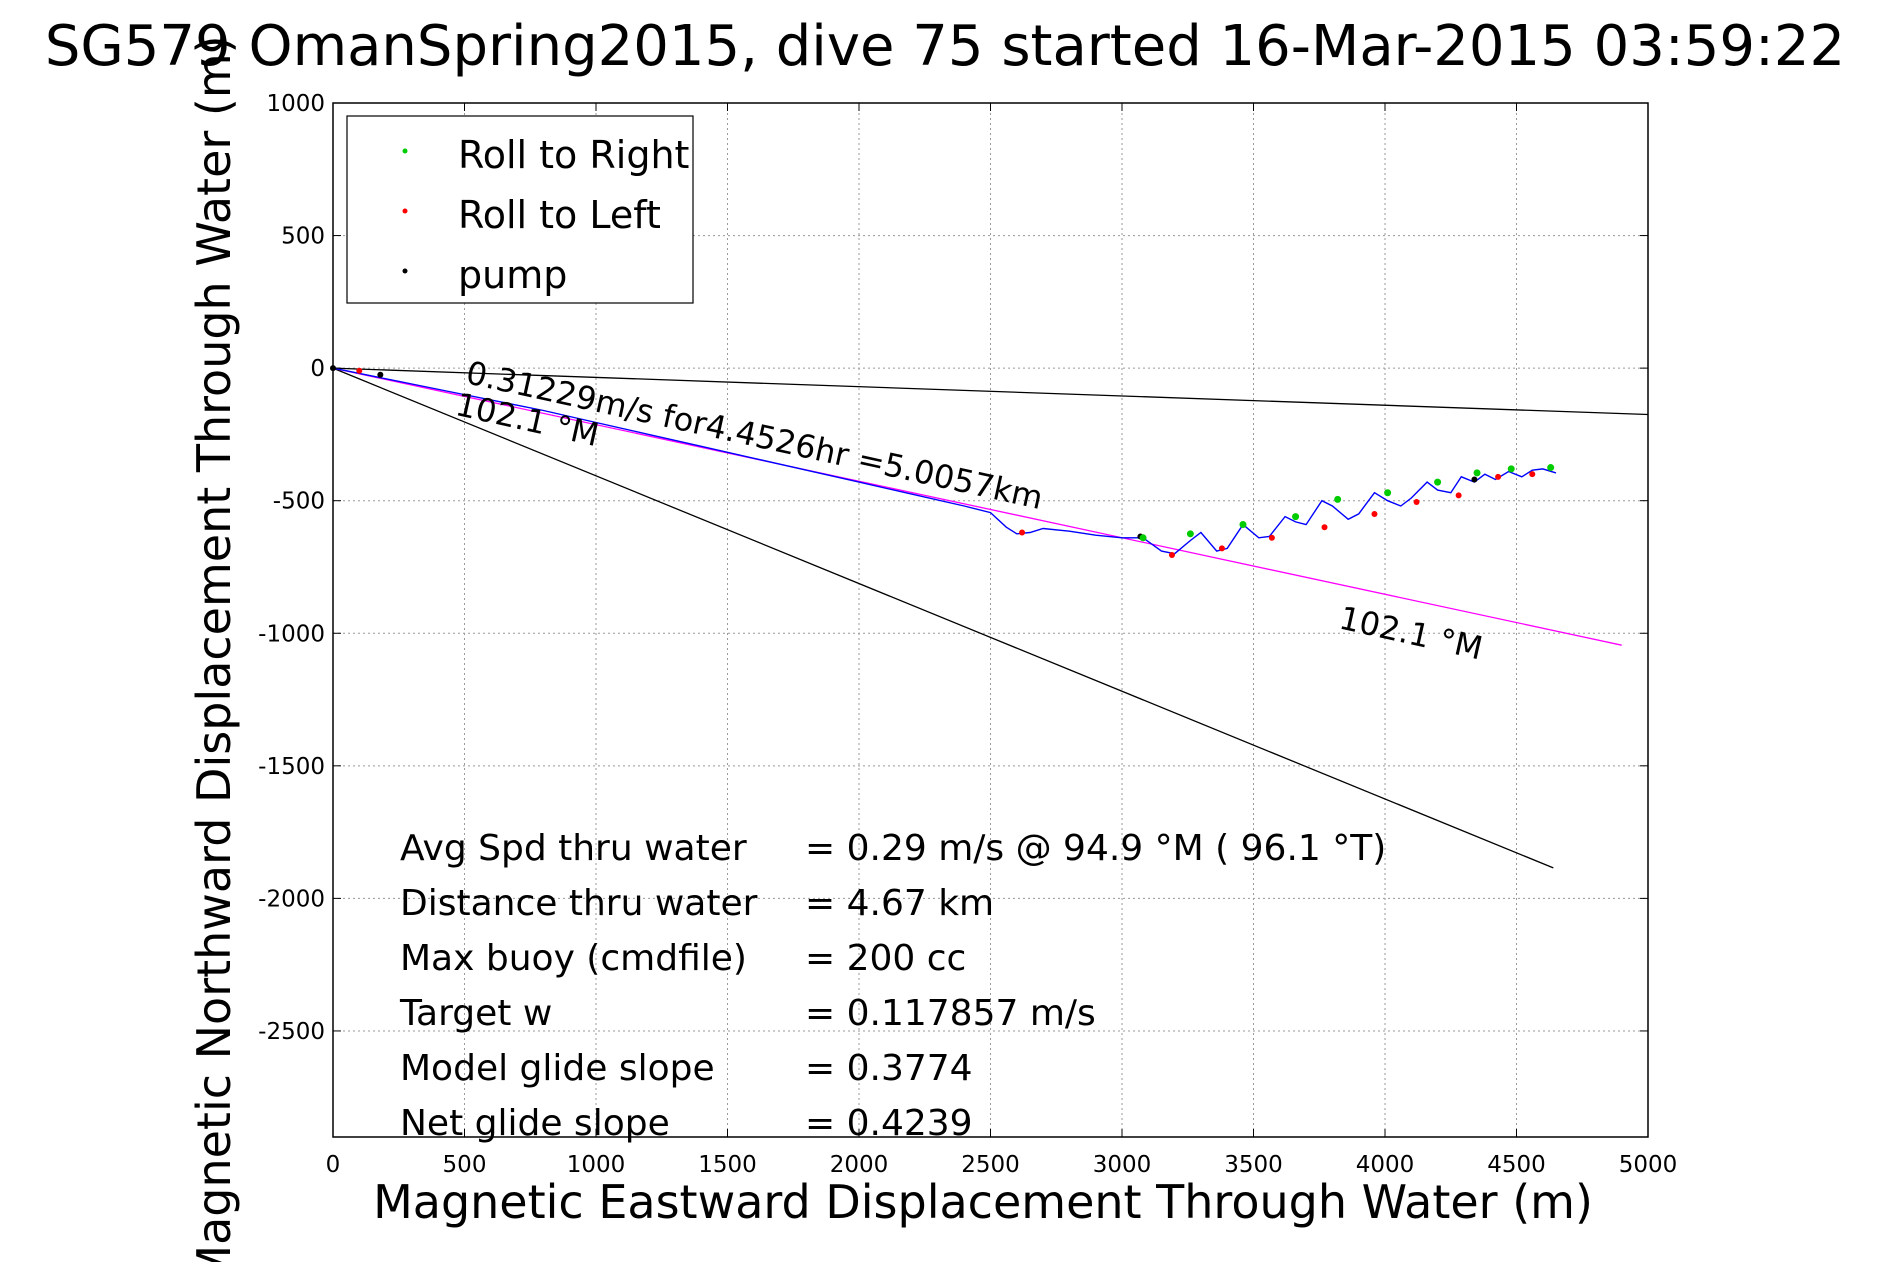 The height and width of the screenshot is (1262, 1891). Describe the element at coordinates (291, 634) in the screenshot. I see `y-tick-label: -1000` at that location.